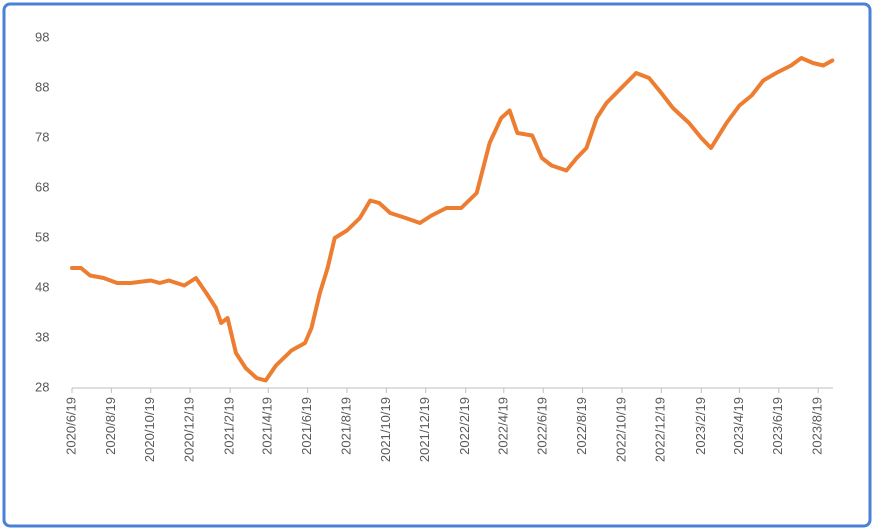  I want to click on x-tick-label: 2021/2/19, so click(229, 426).